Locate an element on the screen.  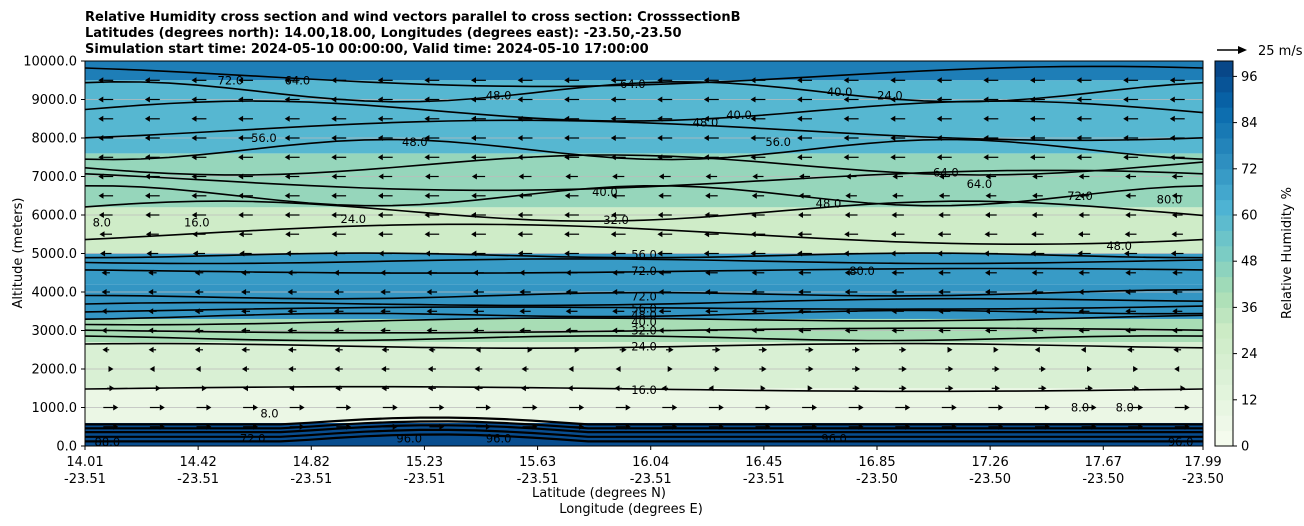
x-tick-label-lat: 14.01 is located at coordinates (84, 462).